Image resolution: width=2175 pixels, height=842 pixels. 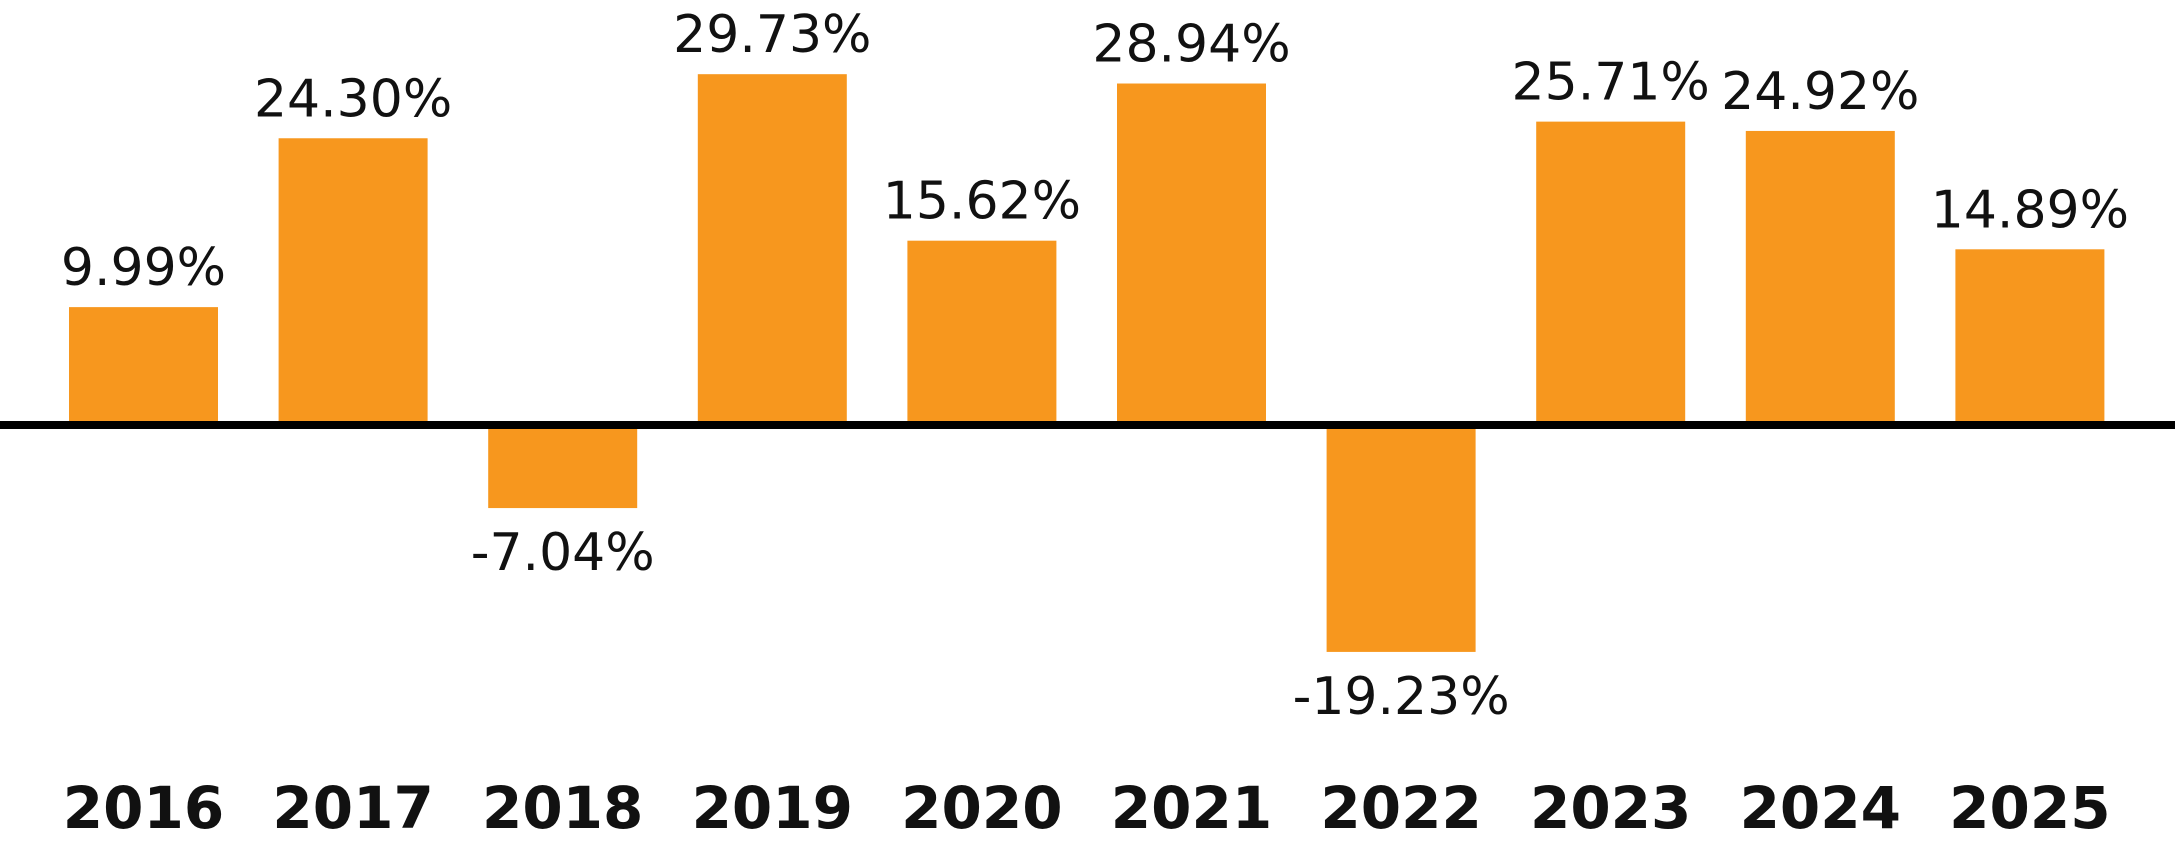 I want to click on value-label: 28.94%, so click(x=1191, y=45).